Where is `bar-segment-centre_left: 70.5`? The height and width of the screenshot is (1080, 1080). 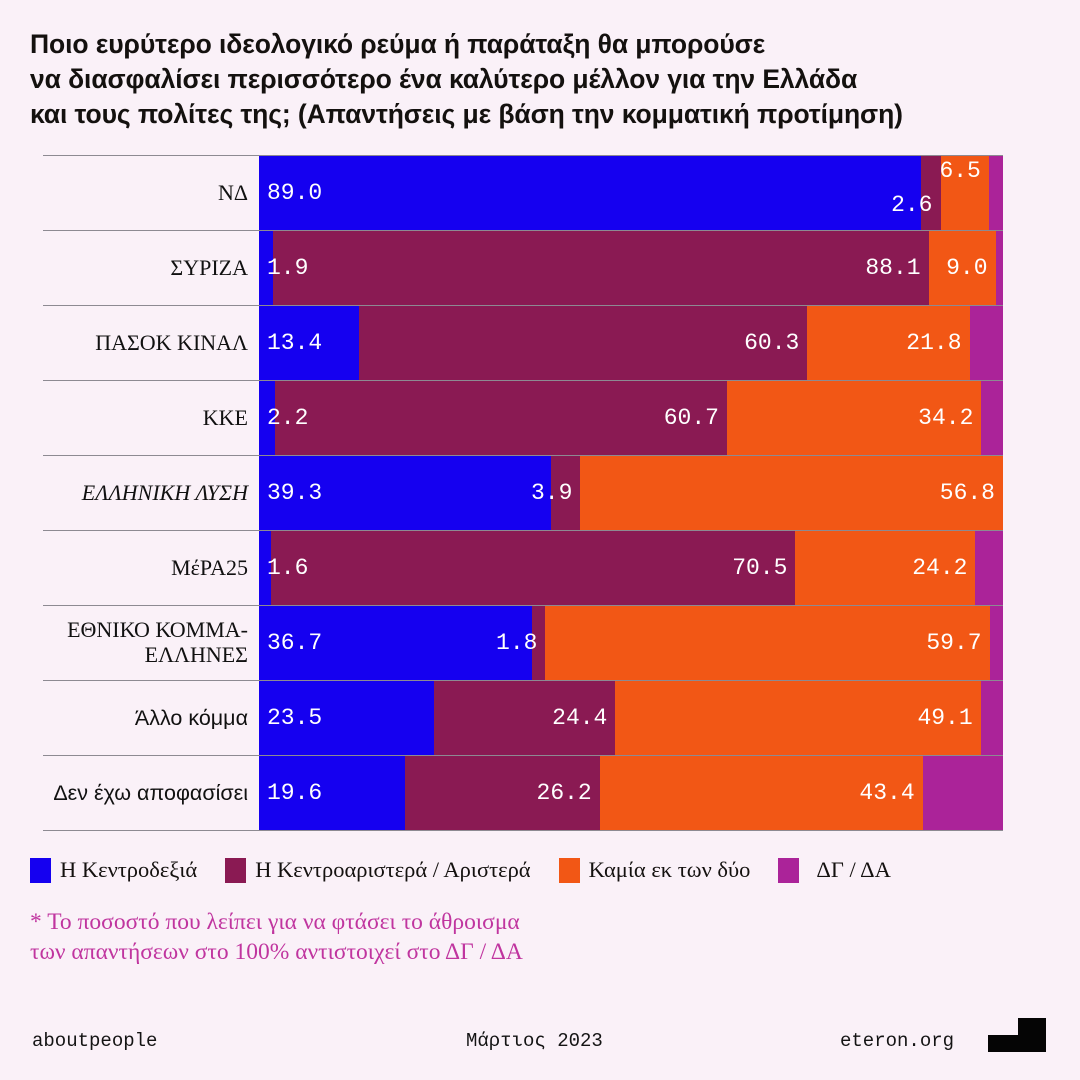 bar-segment-centre_left: 70.5 is located at coordinates (533, 568).